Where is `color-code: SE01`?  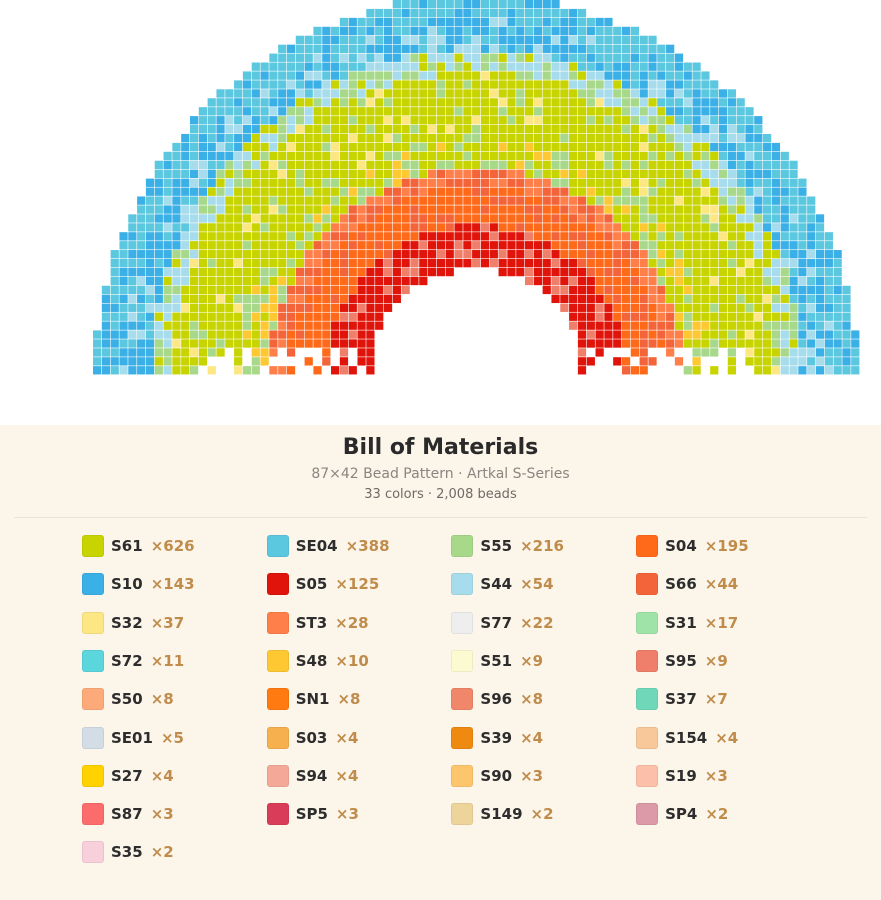 color-code: SE01 is located at coordinates (132, 737).